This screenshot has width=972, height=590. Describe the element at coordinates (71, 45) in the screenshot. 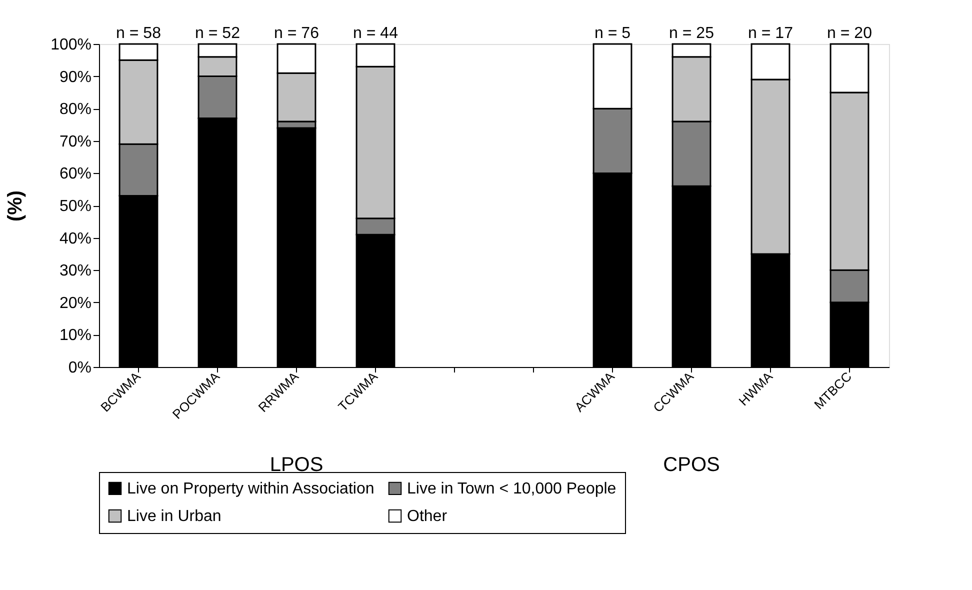

I see `y-tick-label: 100%` at that location.